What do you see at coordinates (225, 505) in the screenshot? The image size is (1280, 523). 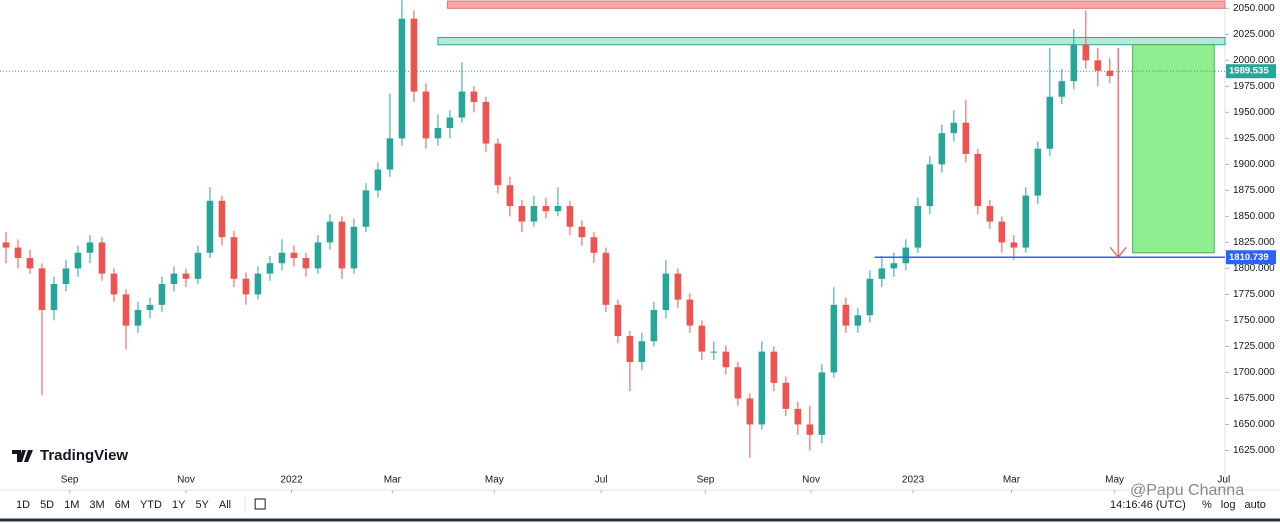 I see `range-button: All` at bounding box center [225, 505].